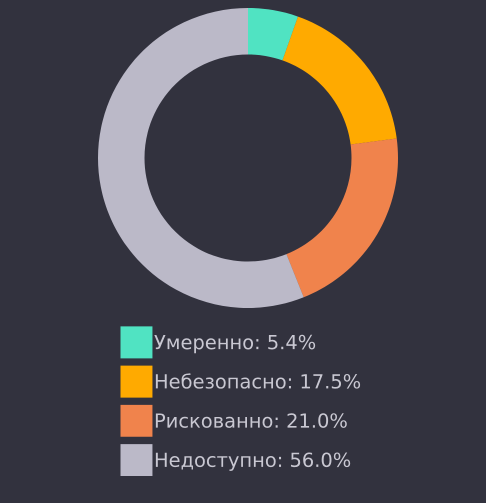 The image size is (486, 503). What do you see at coordinates (235, 344) in the screenshot?
I see `legend-label: Умеренно: 5.4%` at bounding box center [235, 344].